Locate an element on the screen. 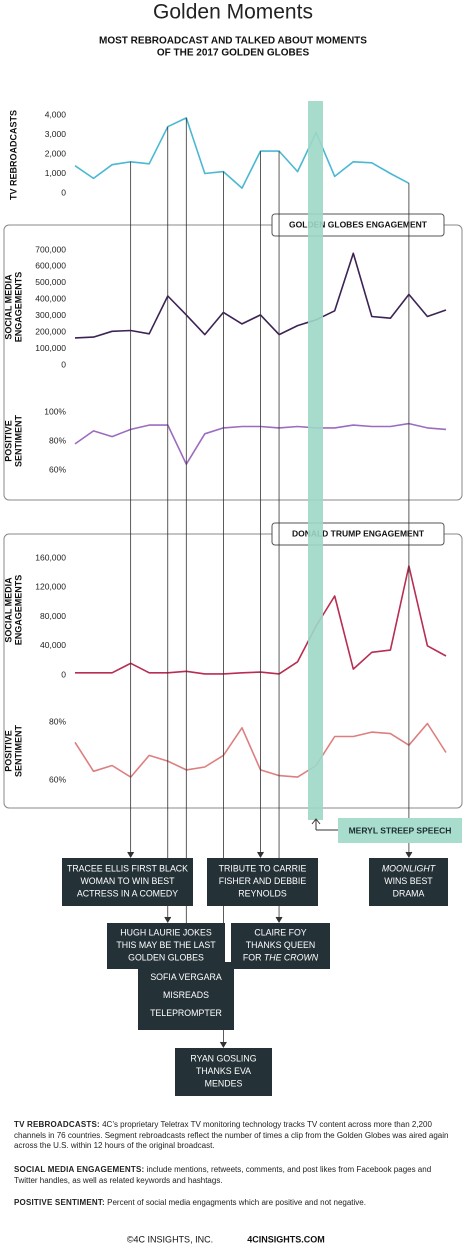 The image size is (466, 1245). highlight-arrow is located at coordinates (324, 824).